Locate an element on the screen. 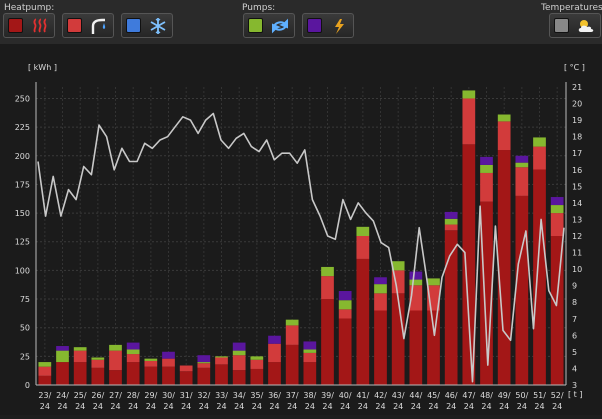 This screenshot has width=602, height=419. x-tick-label: 34/ is located at coordinates (239, 395).